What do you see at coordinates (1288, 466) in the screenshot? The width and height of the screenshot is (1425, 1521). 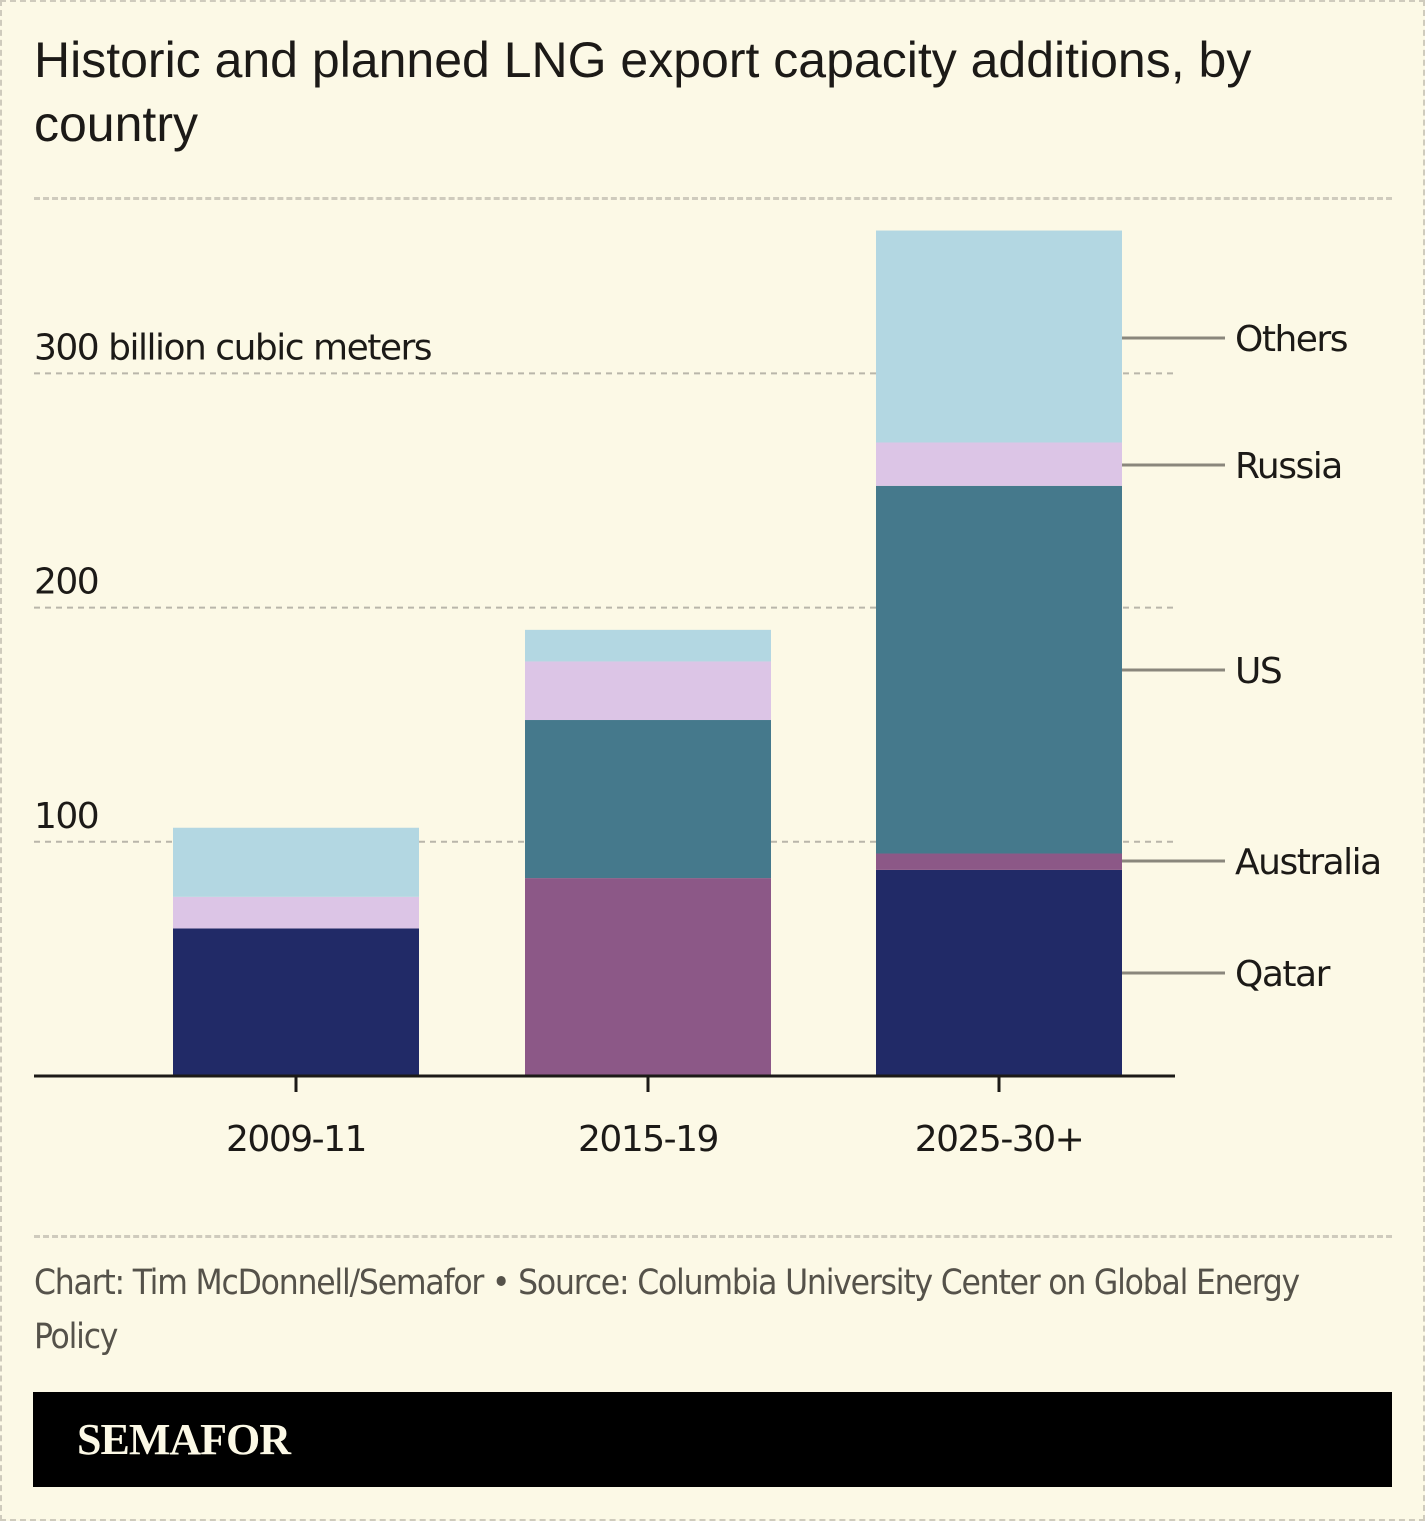 I see `legend-label: Russia` at bounding box center [1288, 466].